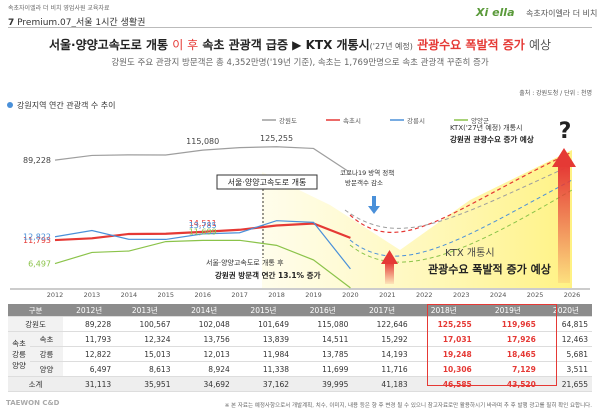 The width and height of the screenshot is (600, 415). Describe the element at coordinates (507, 324) in the screenshot. I see `table-cell: 119,965` at that location.